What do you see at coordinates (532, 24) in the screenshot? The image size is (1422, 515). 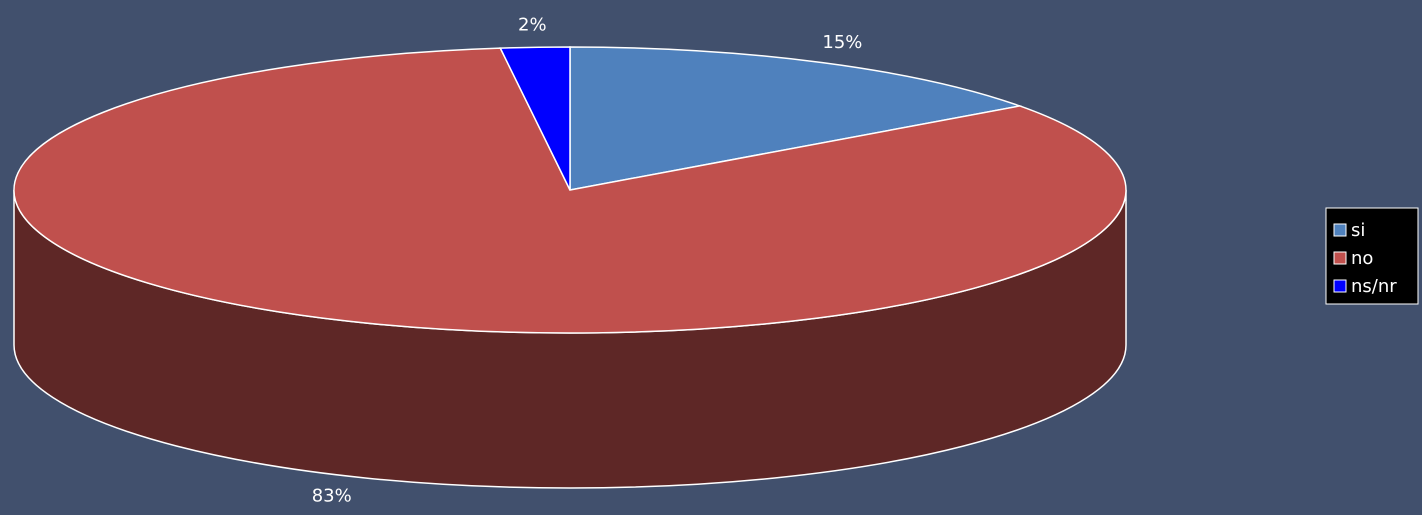 I see `data-label: 2%` at bounding box center [532, 24].